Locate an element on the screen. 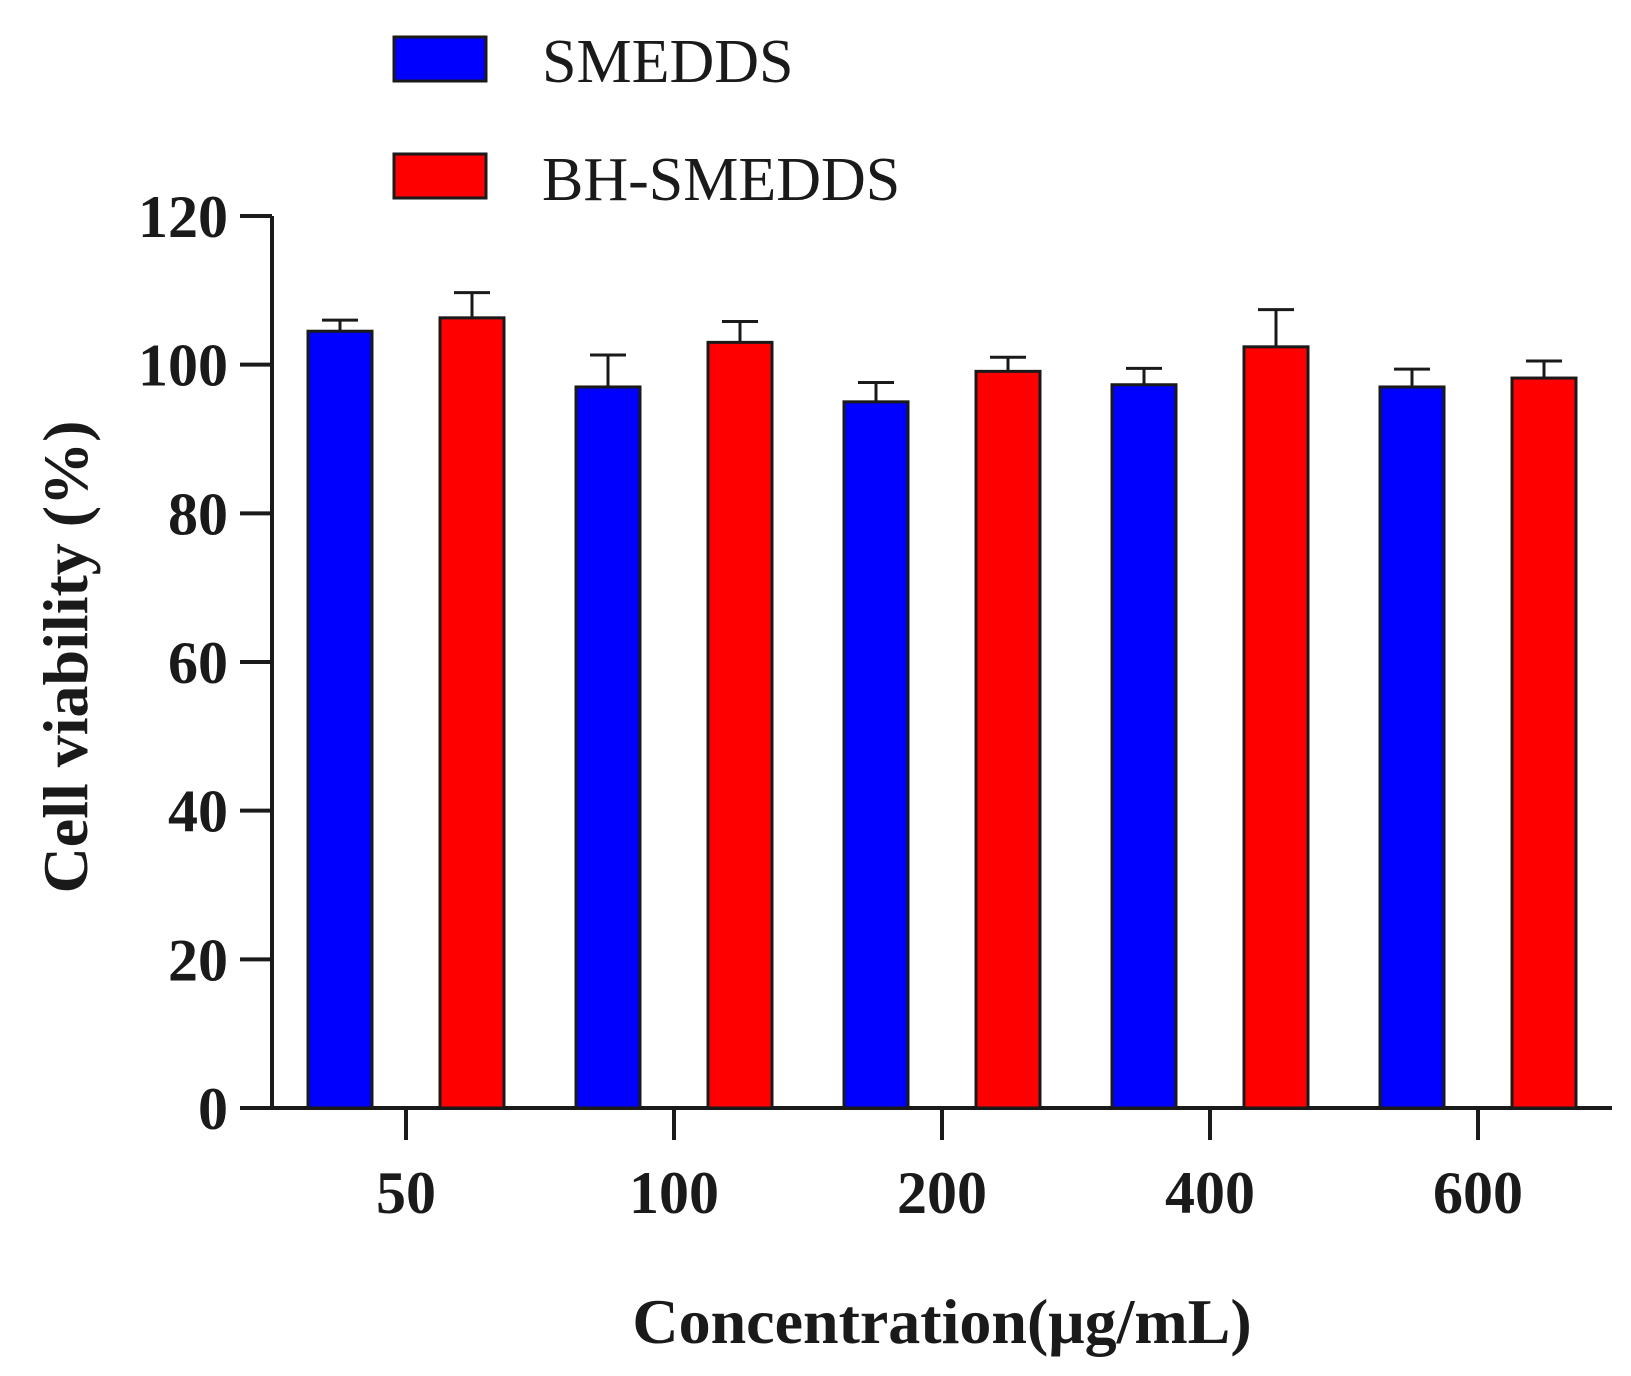 The image size is (1631, 1376). y-tick-label: 40 is located at coordinates (198, 812).